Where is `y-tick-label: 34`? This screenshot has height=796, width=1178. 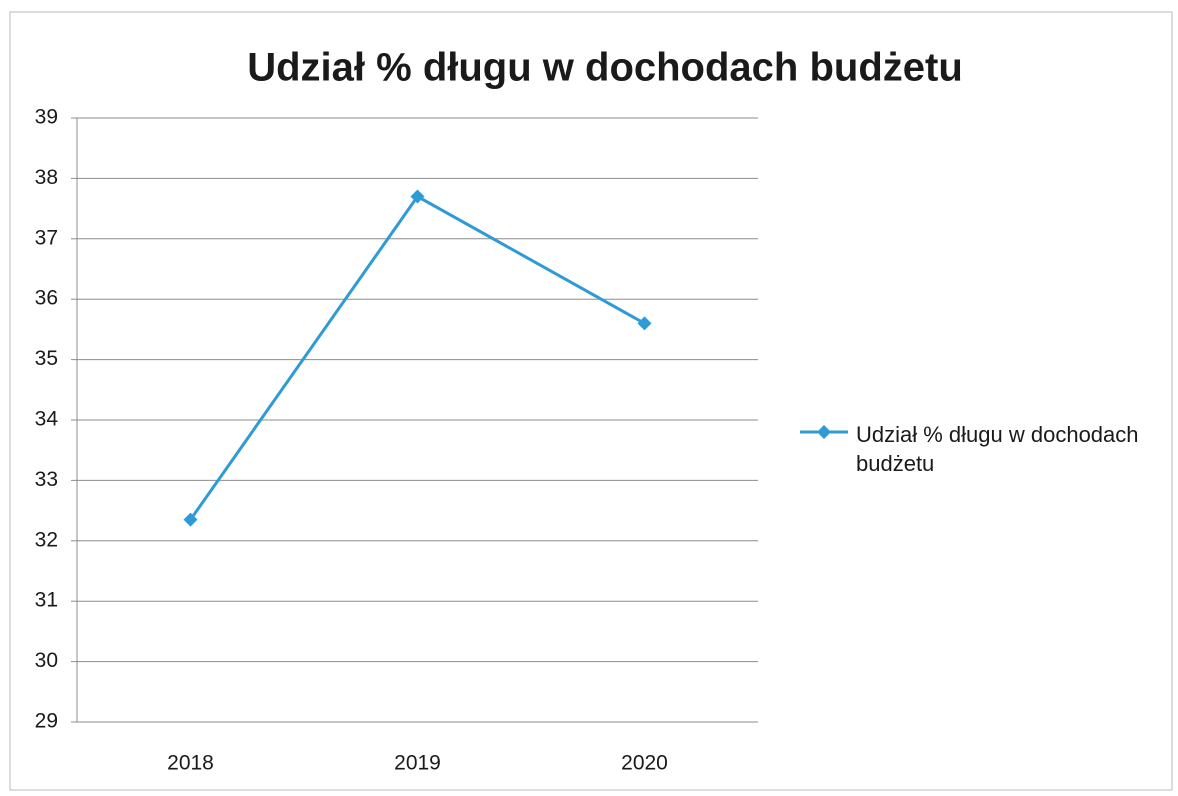 y-tick-label: 34 is located at coordinates (47, 419).